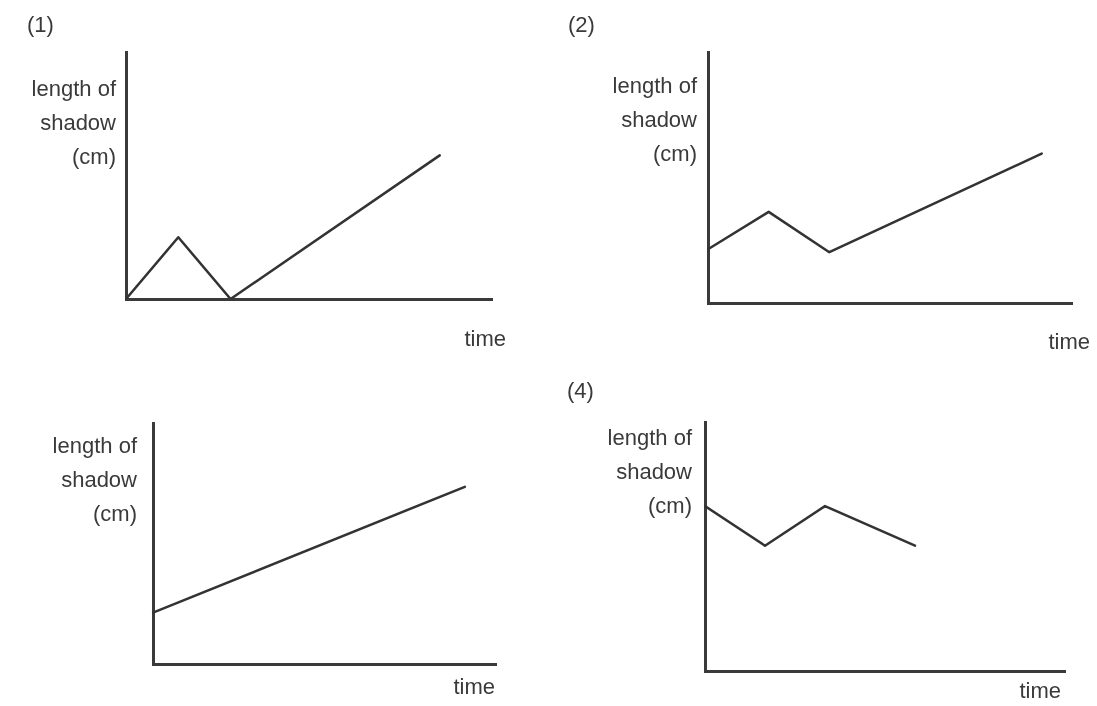 Image resolution: width=1097 pixels, height=706 pixels. Describe the element at coordinates (581, 24) in the screenshot. I see `chart-title: (2)` at that location.